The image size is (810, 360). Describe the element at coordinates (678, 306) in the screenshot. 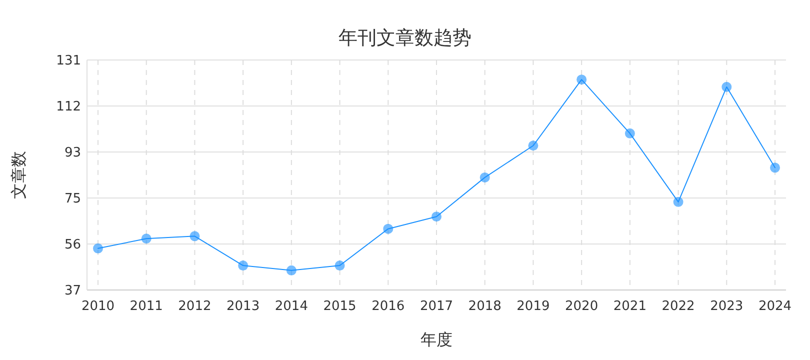

I see `x-tick-label: 2022` at that location.